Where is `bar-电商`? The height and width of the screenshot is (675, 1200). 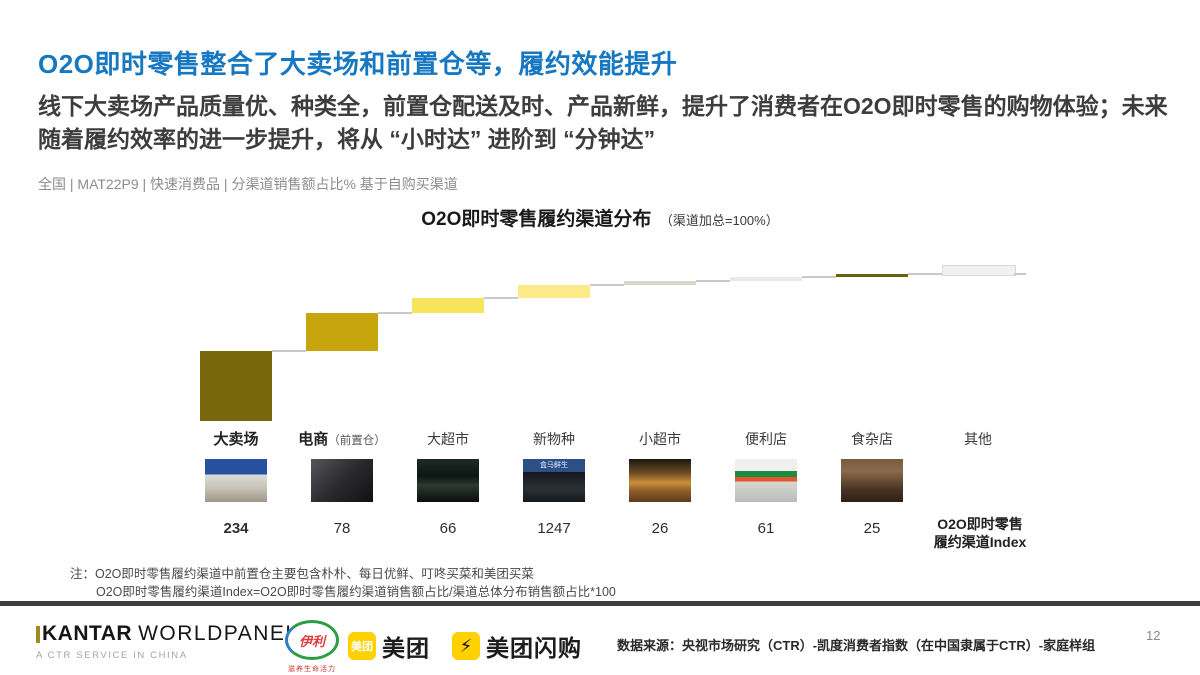 bar-电商 is located at coordinates (342, 332).